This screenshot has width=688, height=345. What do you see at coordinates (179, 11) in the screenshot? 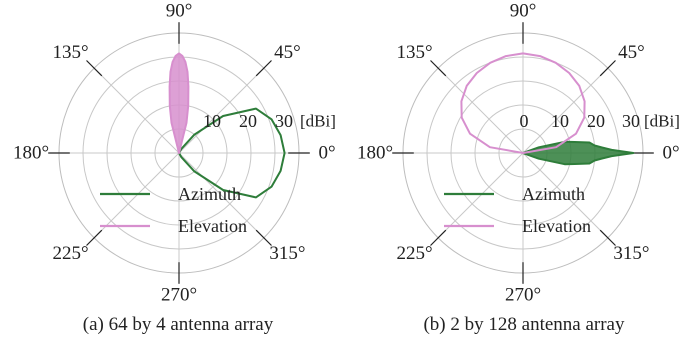
I see `angle-label-a-2: 90°` at bounding box center [179, 11].